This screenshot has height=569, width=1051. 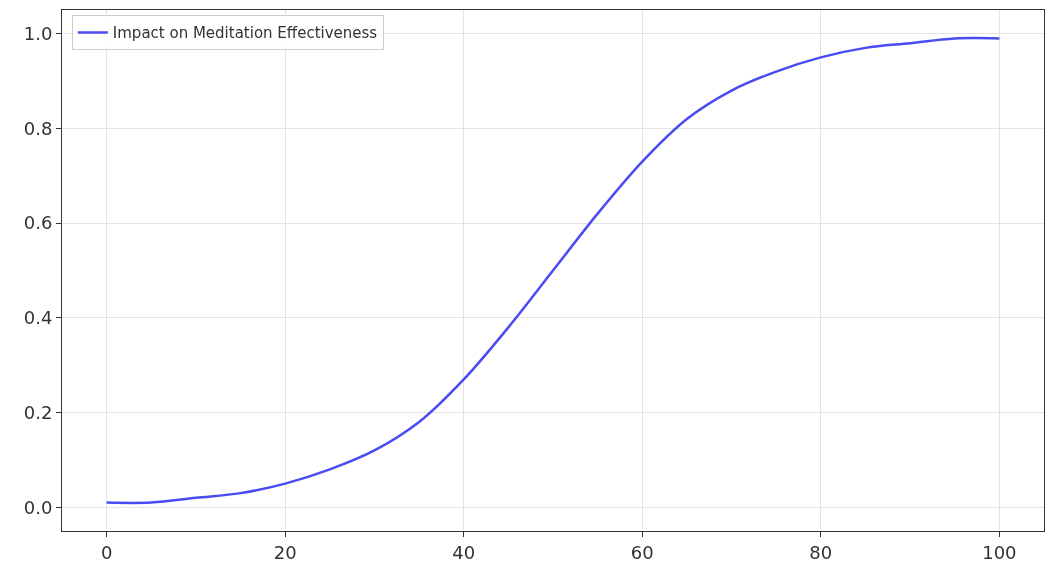 What do you see at coordinates (106, 552) in the screenshot?
I see `x-tick-label: 0` at bounding box center [106, 552].